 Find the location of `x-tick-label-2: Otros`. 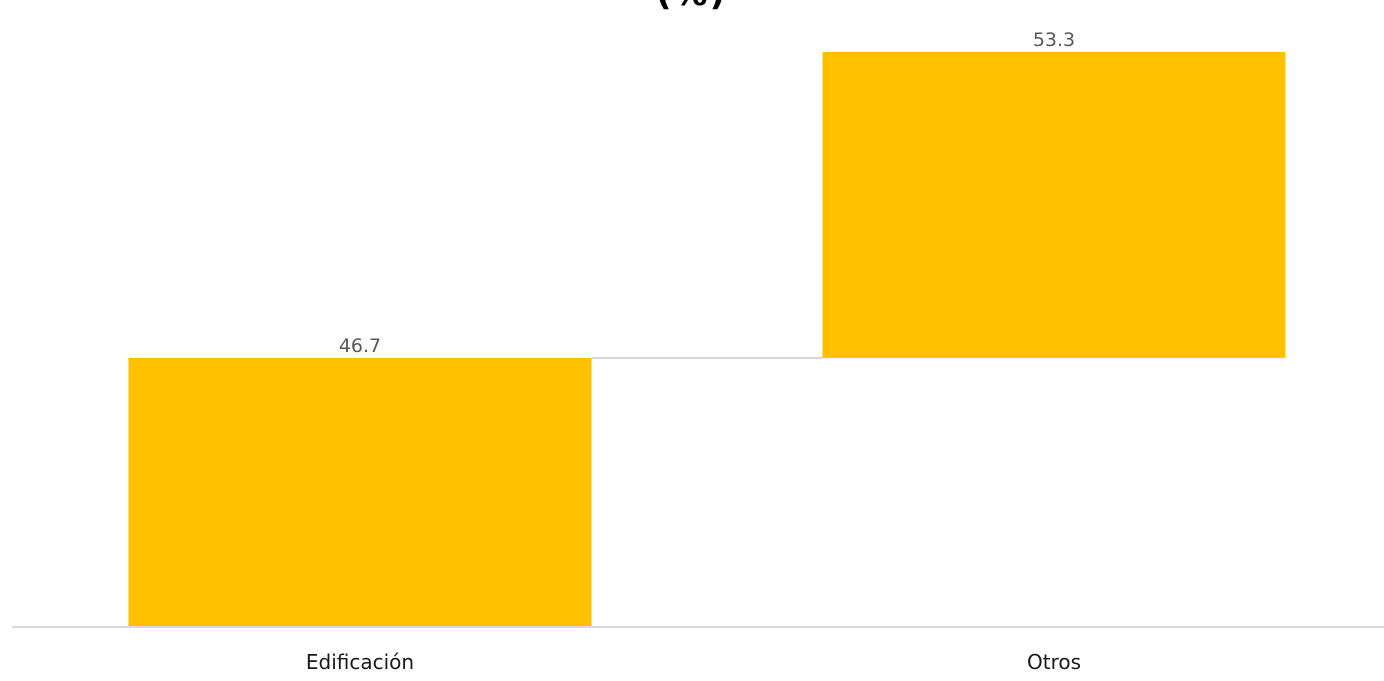

x-tick-label-2: Otros is located at coordinates (1054, 662).